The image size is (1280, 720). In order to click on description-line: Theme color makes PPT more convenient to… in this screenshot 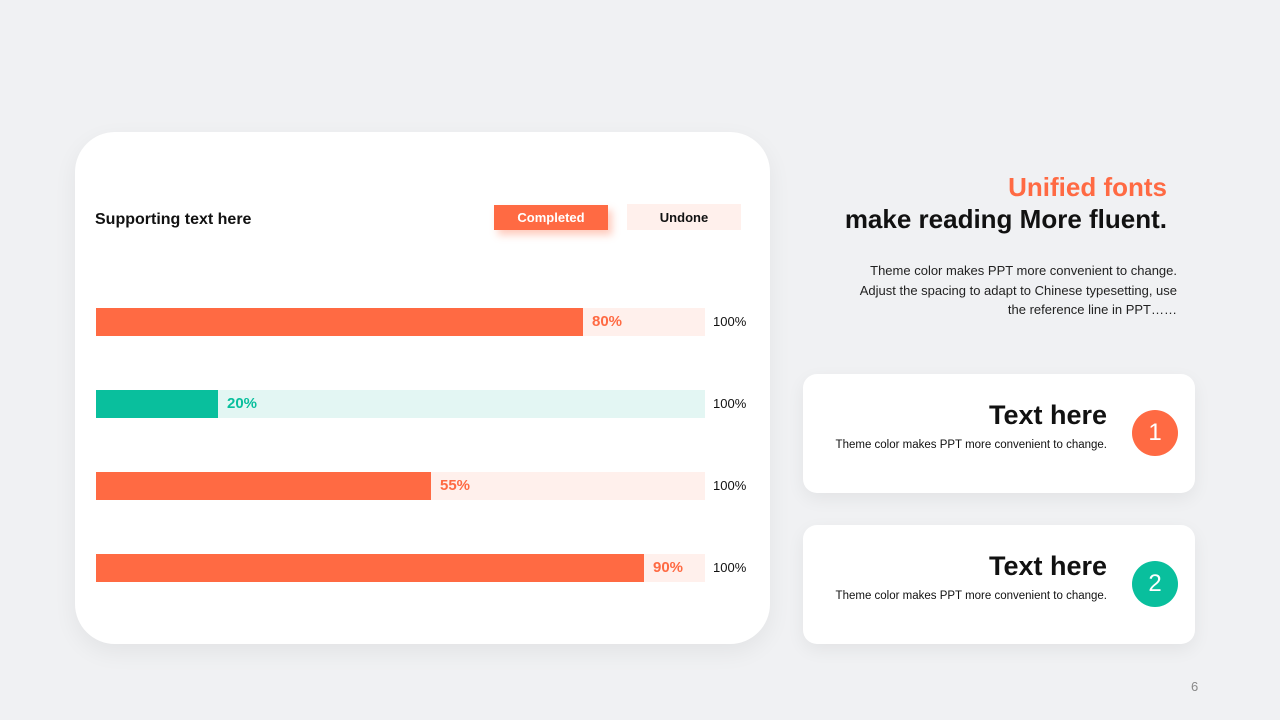, I will do `click(1023, 270)`.